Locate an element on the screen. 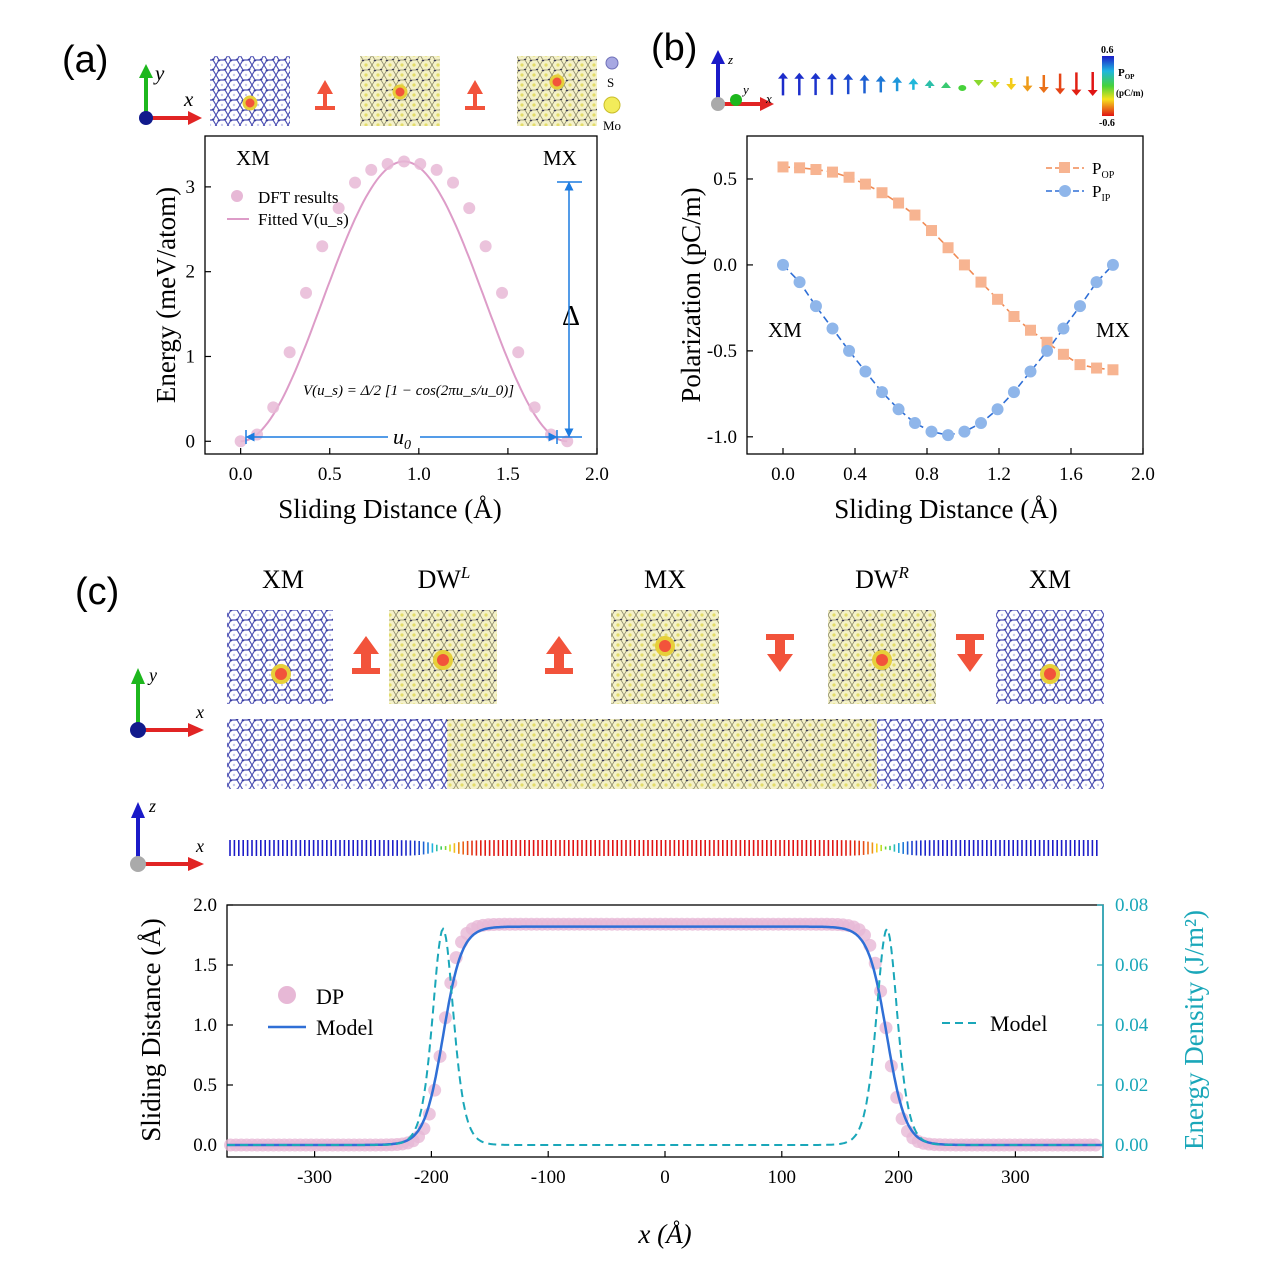 The width and height of the screenshot is (1280, 1280). stacking-labels: XM DWL MX DWR XM is located at coordinates (666, 578).